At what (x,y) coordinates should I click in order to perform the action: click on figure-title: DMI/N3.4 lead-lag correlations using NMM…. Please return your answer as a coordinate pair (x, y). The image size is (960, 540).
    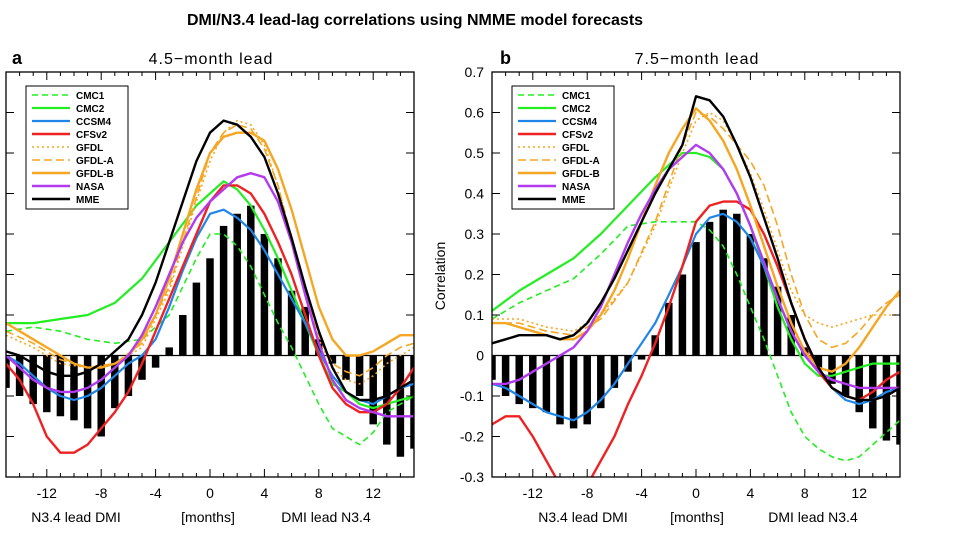
    Looking at the image, I should click on (415, 20).